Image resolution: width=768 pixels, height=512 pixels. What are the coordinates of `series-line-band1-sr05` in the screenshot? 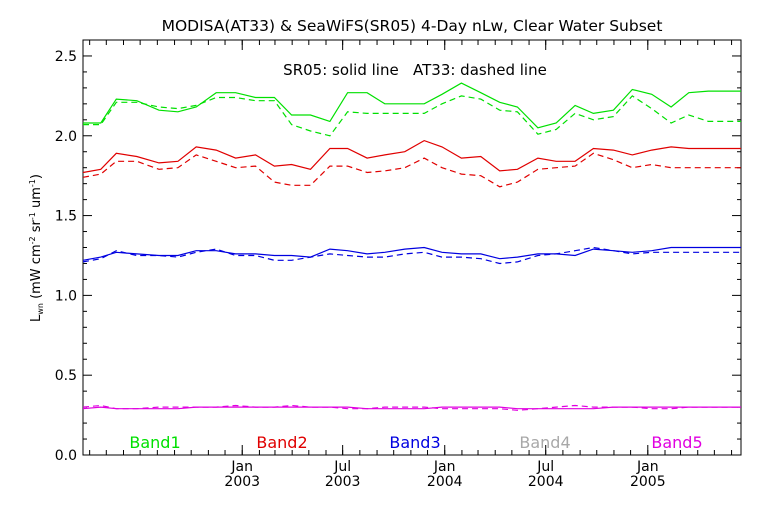 It's located at (412, 105).